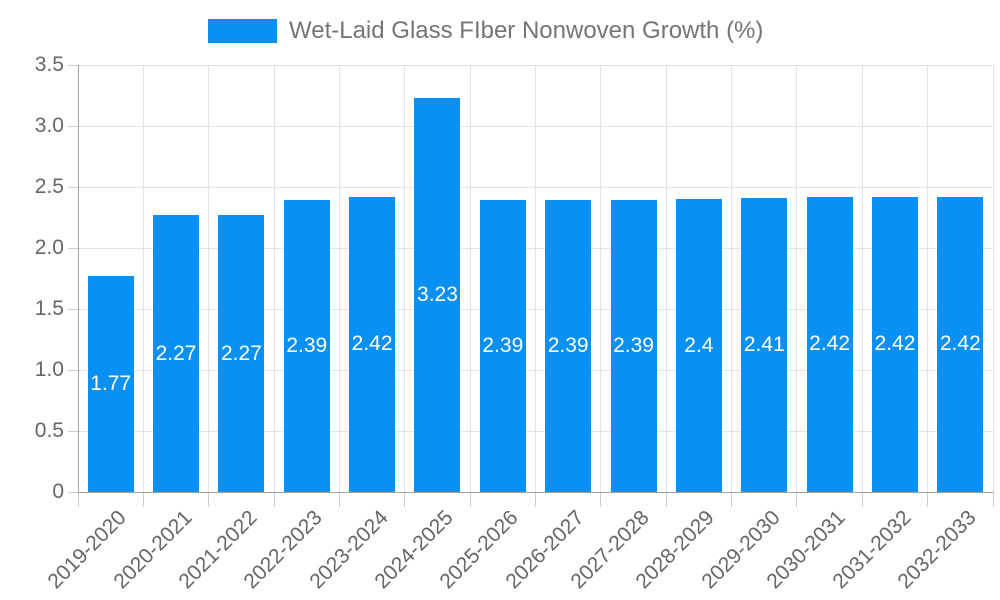 The image size is (1000, 600). What do you see at coordinates (49, 430) in the screenshot?
I see `y-tick-label: 0.5` at bounding box center [49, 430].